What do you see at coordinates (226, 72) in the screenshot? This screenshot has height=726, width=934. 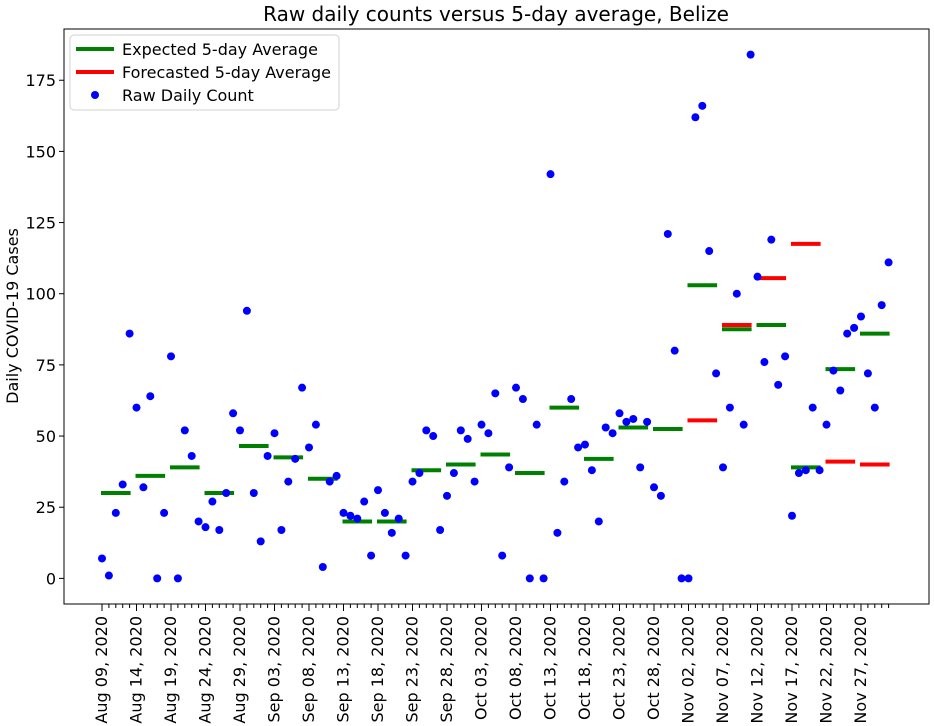 I see `legend-forecast-label: Forecasted 5-day Average` at bounding box center [226, 72].